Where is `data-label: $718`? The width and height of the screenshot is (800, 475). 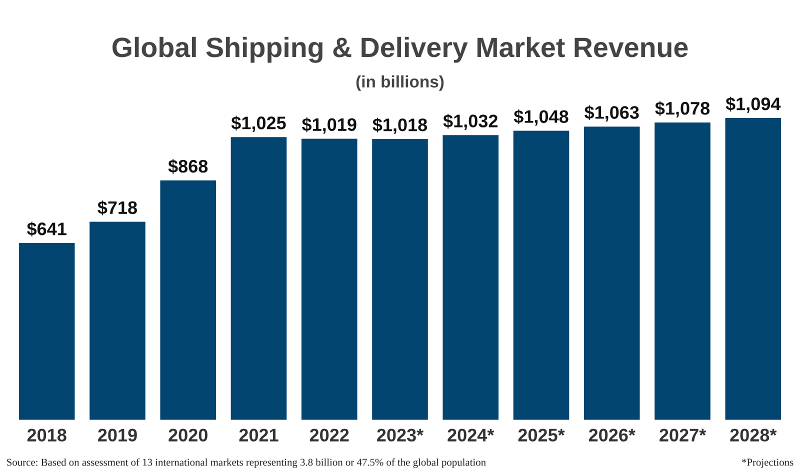
data-label: $718 is located at coordinates (118, 208).